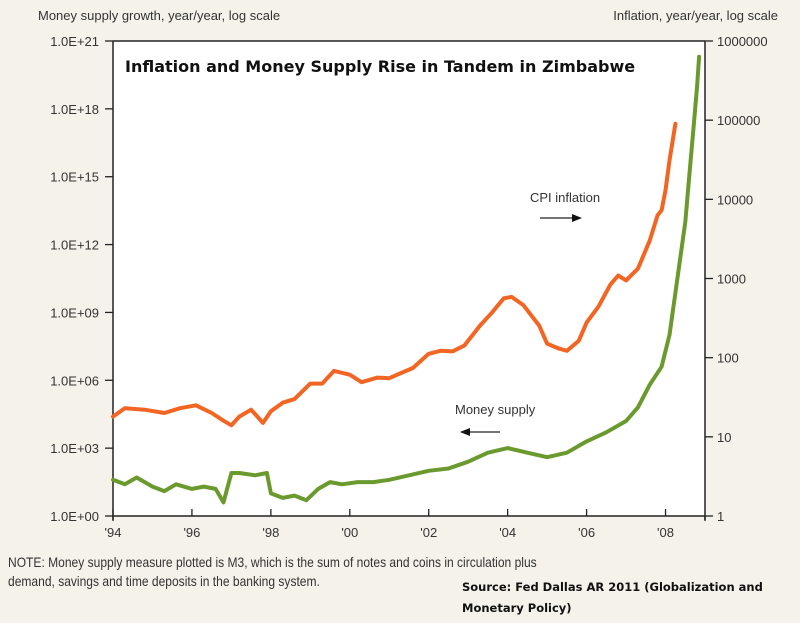  What do you see at coordinates (480, 432) in the screenshot?
I see `arrow-left-icon` at bounding box center [480, 432].